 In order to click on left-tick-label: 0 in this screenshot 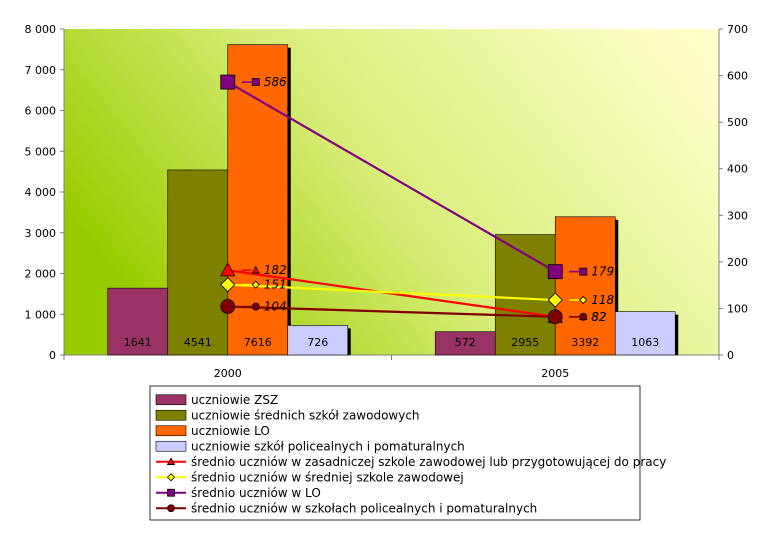, I will do `click(52, 355)`.